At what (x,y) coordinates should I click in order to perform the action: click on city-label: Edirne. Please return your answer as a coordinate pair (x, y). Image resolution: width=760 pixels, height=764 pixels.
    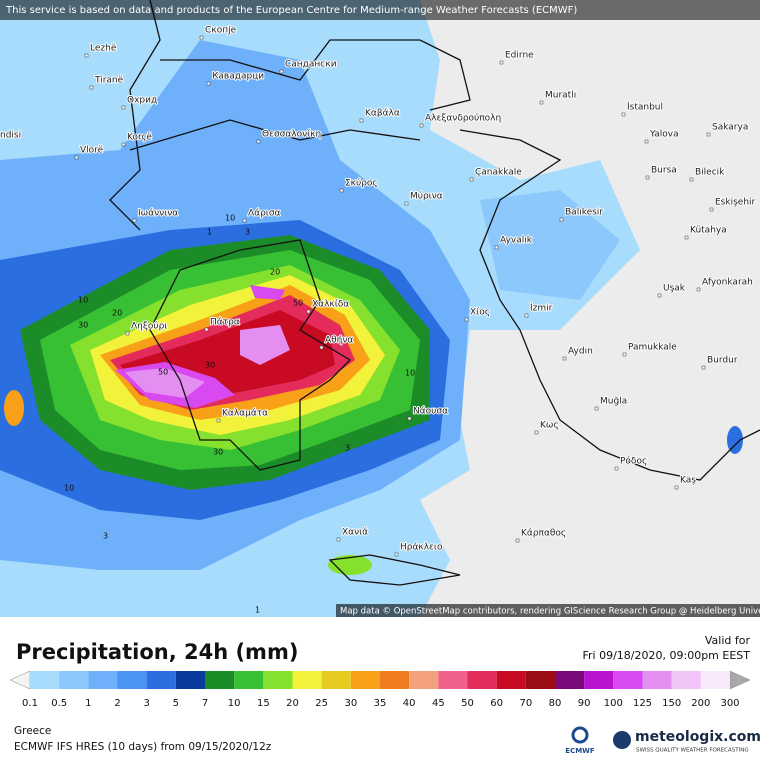
    Looking at the image, I should click on (519, 56).